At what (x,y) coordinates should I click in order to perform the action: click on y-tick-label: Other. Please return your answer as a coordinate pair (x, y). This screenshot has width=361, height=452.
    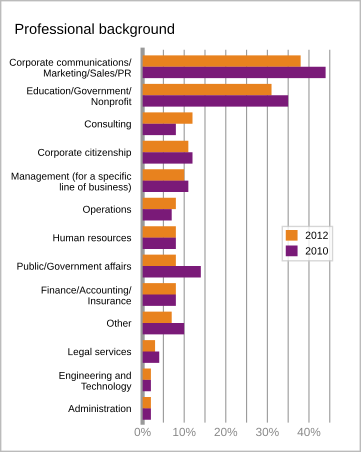
    Looking at the image, I should click on (119, 323).